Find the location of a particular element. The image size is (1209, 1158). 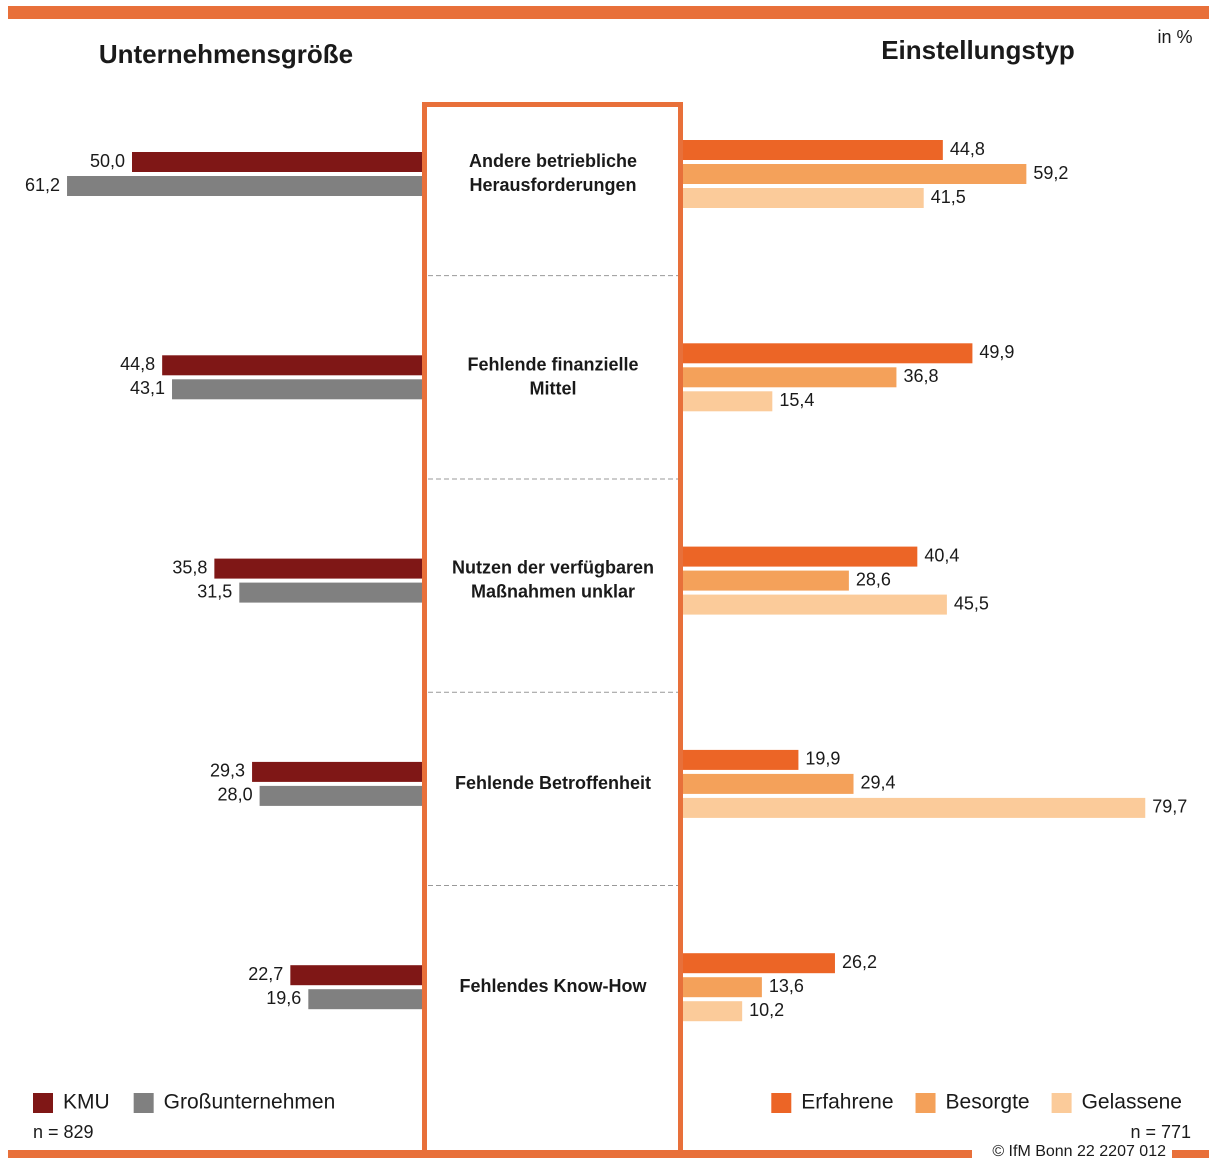

category-line: Andere betriebliche is located at coordinates (553, 161).